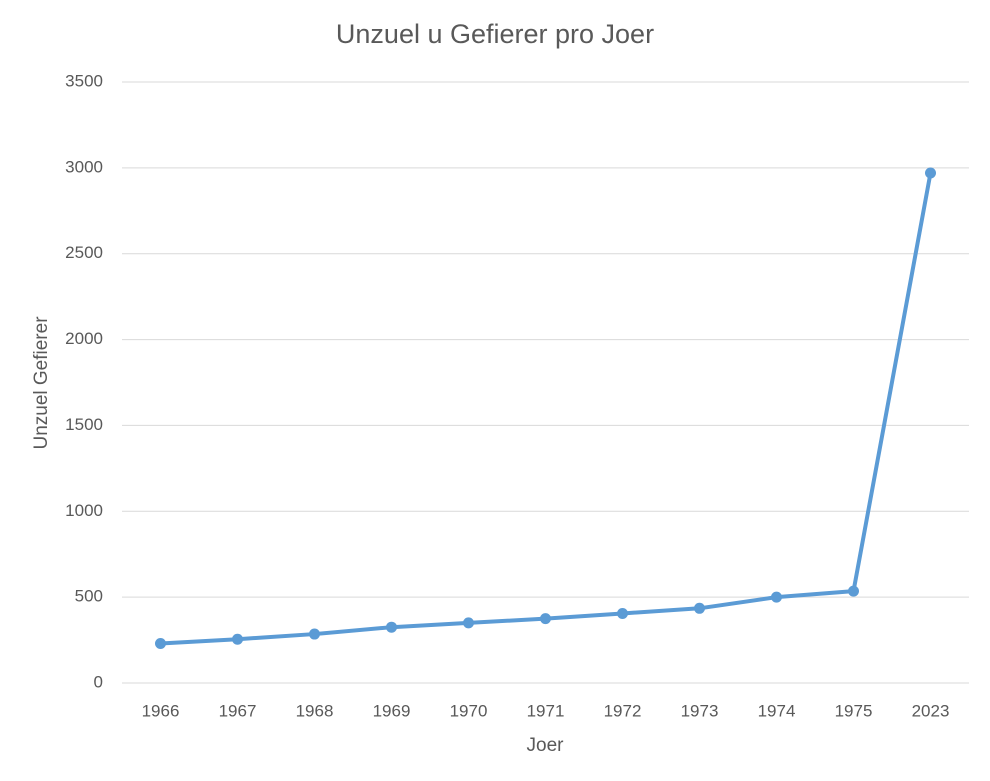 This screenshot has width=990, height=781. I want to click on y-tick-label: 3000, so click(84, 166).